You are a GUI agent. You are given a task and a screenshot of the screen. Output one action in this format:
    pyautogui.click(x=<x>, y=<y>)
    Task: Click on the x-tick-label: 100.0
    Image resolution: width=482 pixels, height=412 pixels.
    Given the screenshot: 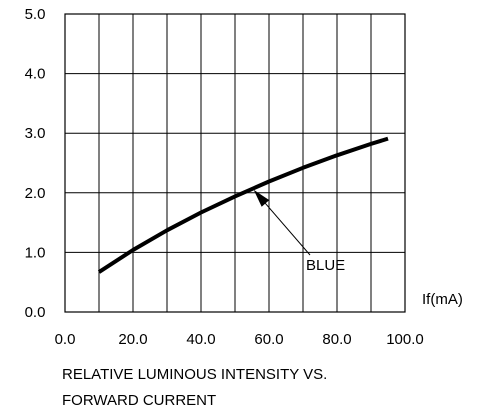 What is the action you would take?
    pyautogui.click(x=405, y=339)
    